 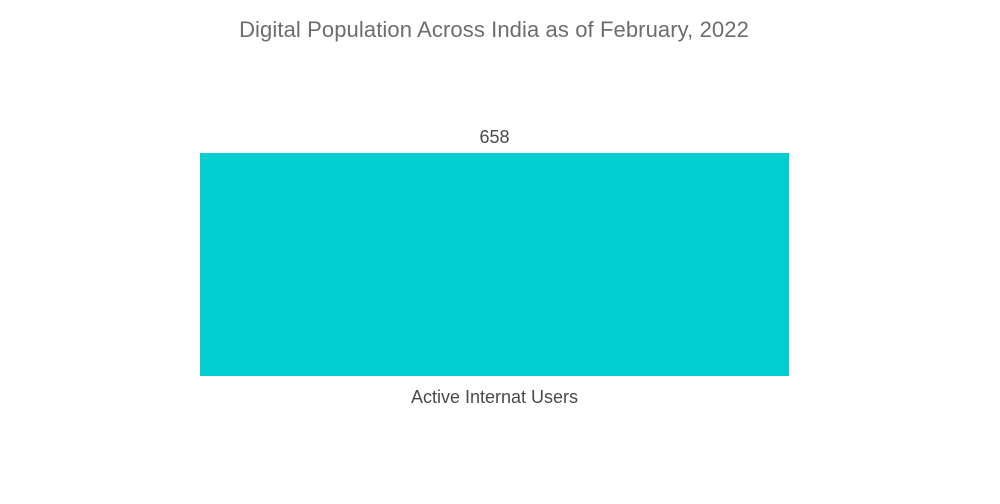 I want to click on x-tick-label-0: Active Internat Users, so click(x=494, y=397).